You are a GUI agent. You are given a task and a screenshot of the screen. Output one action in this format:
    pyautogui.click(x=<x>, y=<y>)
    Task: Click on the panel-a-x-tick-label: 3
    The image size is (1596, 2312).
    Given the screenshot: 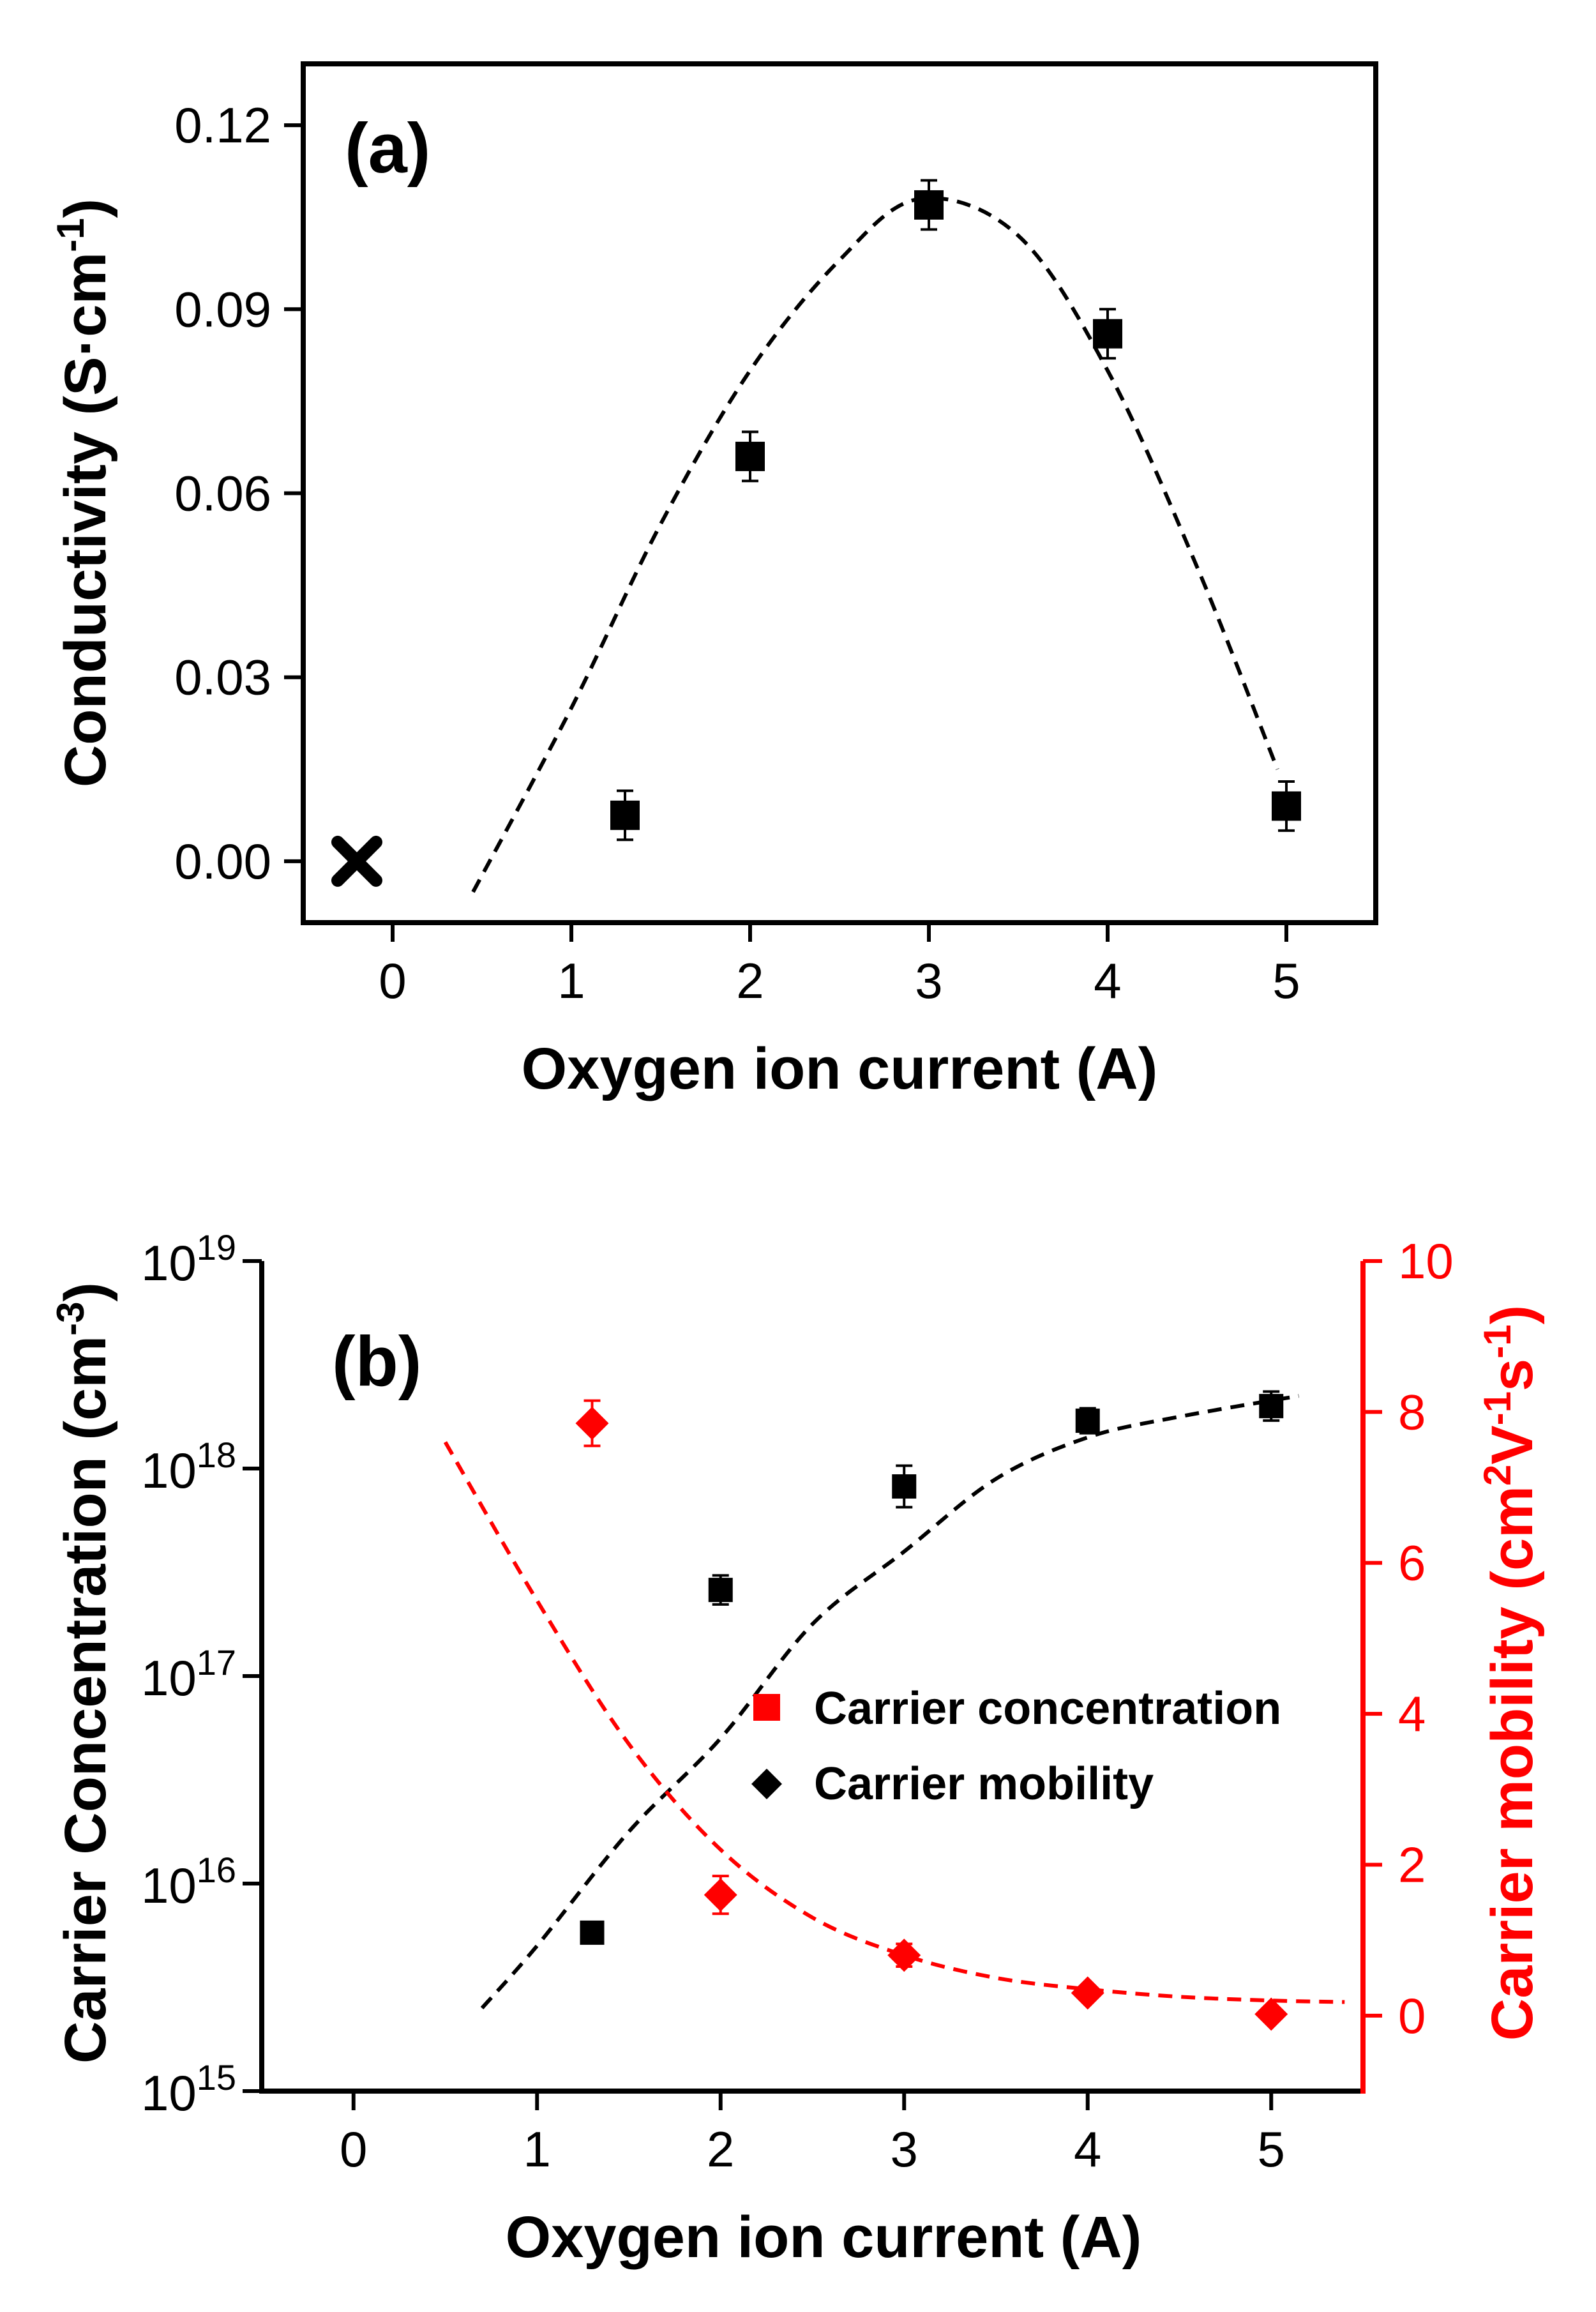 What is the action you would take?
    pyautogui.click(x=928, y=981)
    